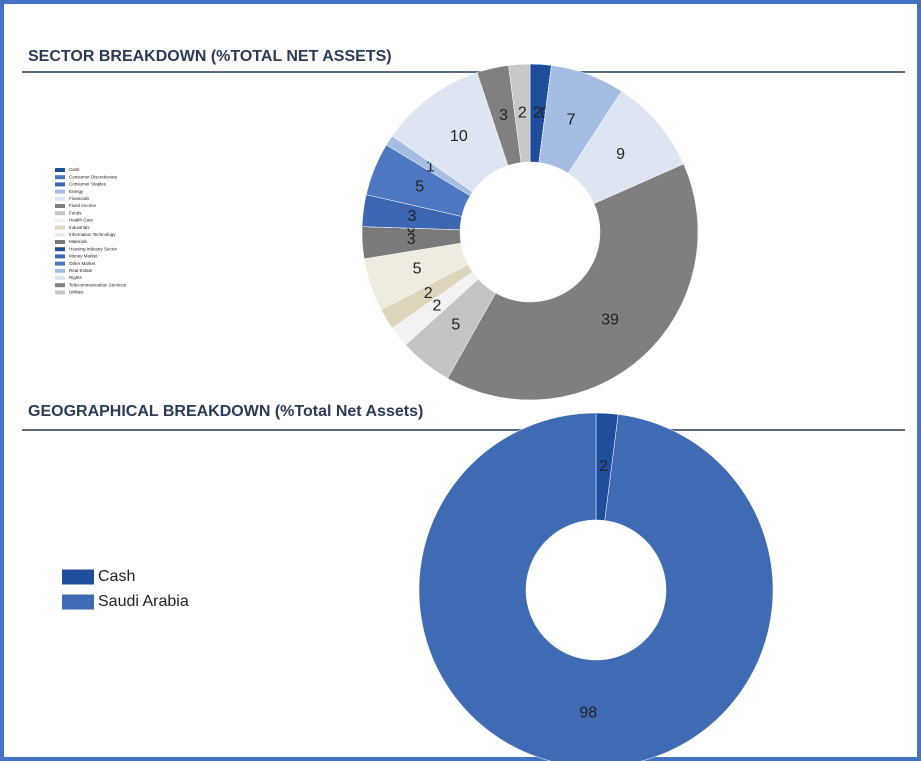 This screenshot has width=921, height=761. Describe the element at coordinates (83, 205) in the screenshot. I see `legend-label: Fixed Income` at that location.